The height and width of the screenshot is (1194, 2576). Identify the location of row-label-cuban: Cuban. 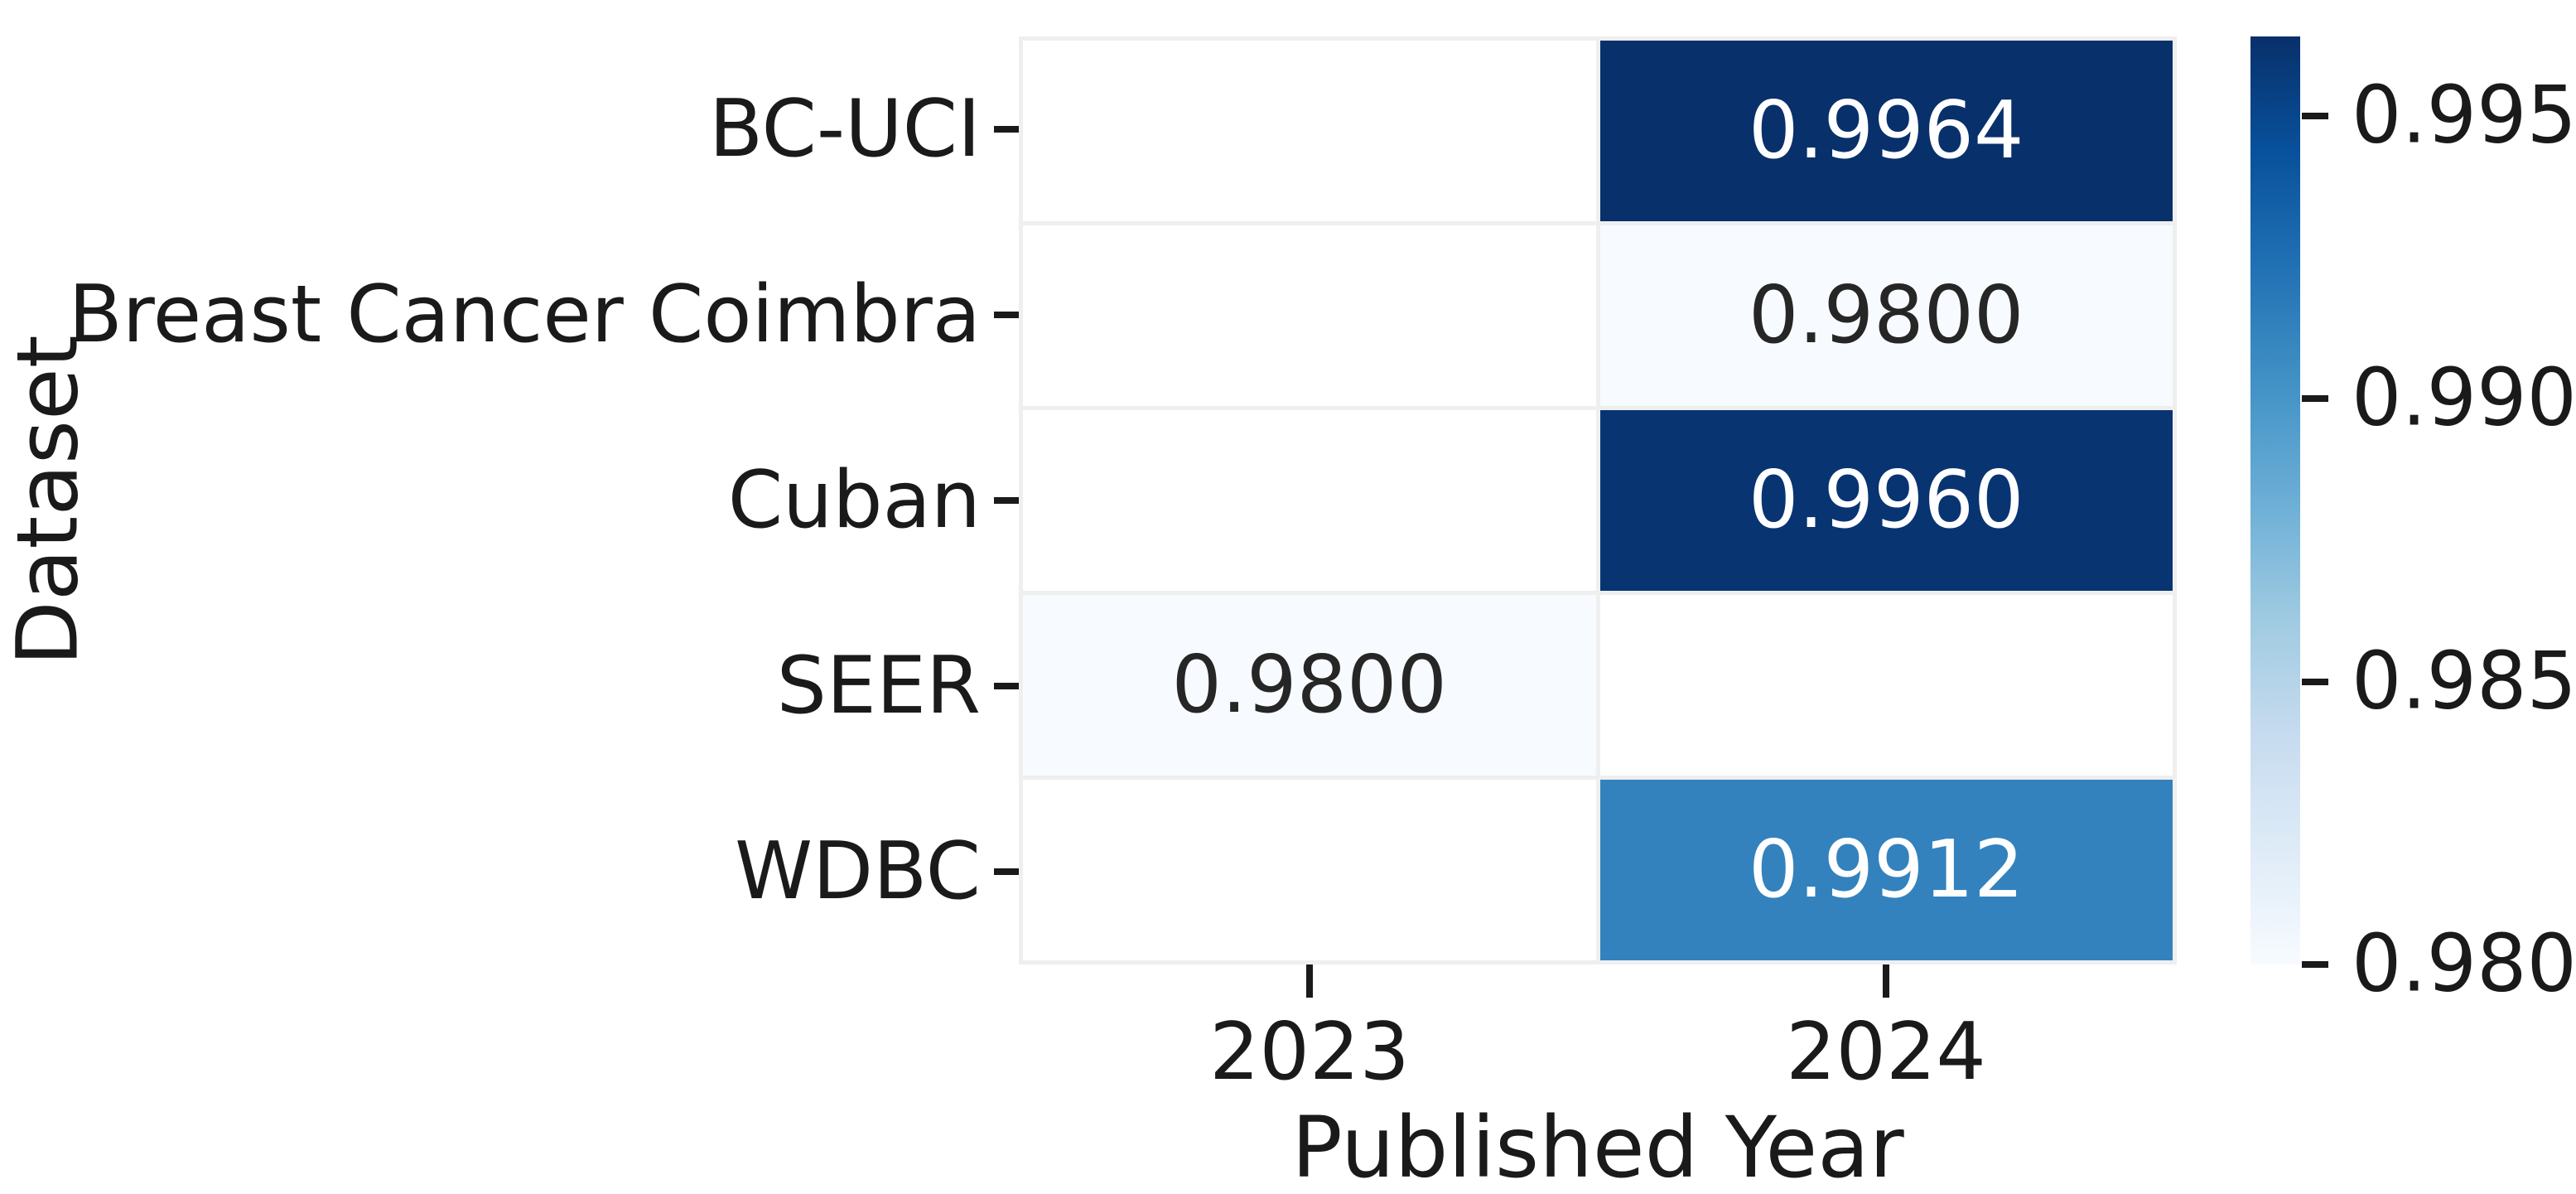
(512, 500).